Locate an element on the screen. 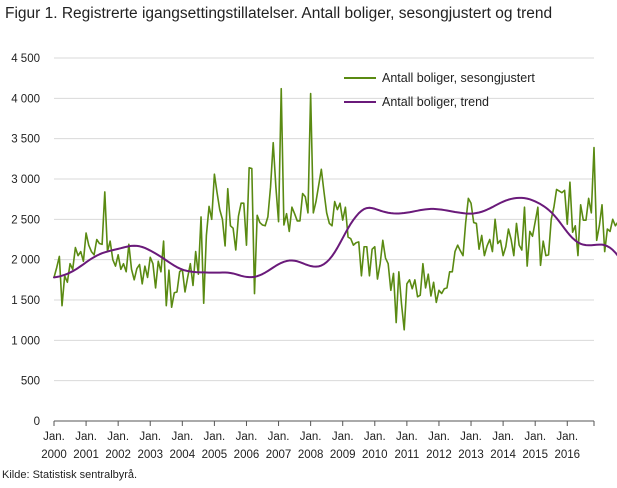 The width and height of the screenshot is (617, 488). x-tick-label-year: 2004 is located at coordinates (183, 455).